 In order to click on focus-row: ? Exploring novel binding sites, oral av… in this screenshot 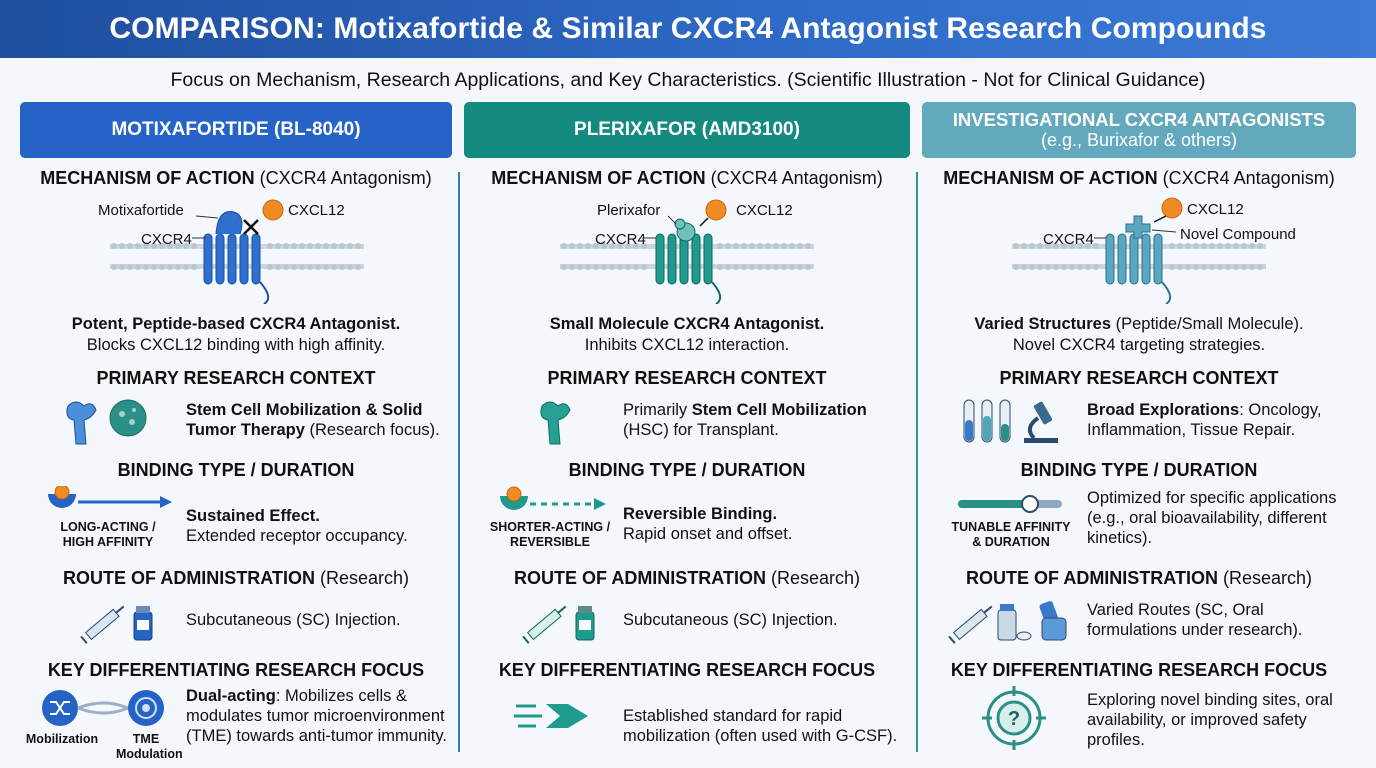, I will do `click(1139, 726)`.